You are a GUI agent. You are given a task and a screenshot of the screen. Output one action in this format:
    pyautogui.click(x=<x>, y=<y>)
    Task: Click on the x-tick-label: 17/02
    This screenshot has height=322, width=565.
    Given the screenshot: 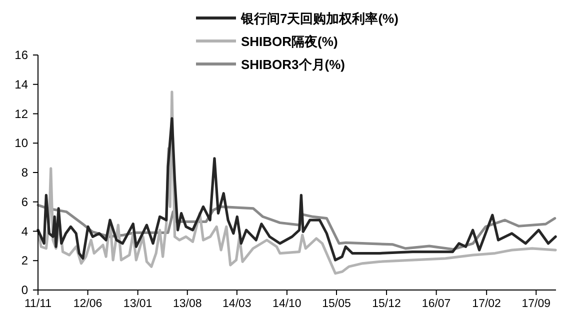 What is the action you would take?
    pyautogui.click(x=486, y=304)
    